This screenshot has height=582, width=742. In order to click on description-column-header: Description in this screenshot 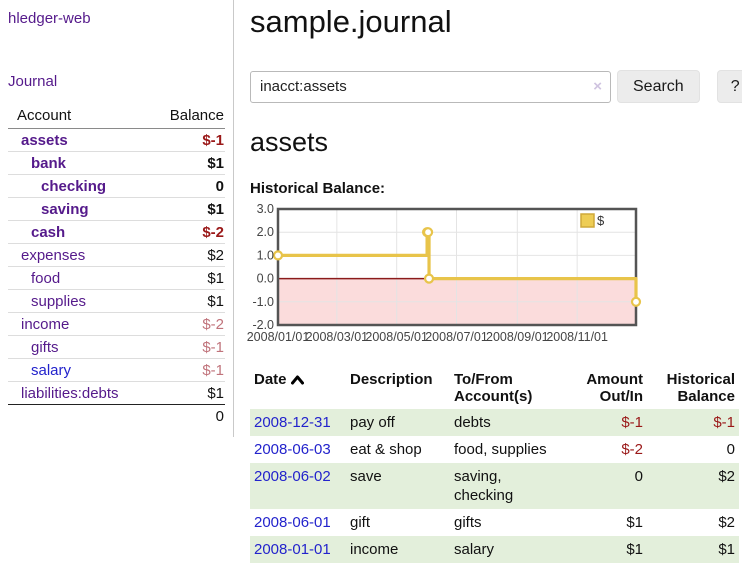, I will do `click(391, 379)`.